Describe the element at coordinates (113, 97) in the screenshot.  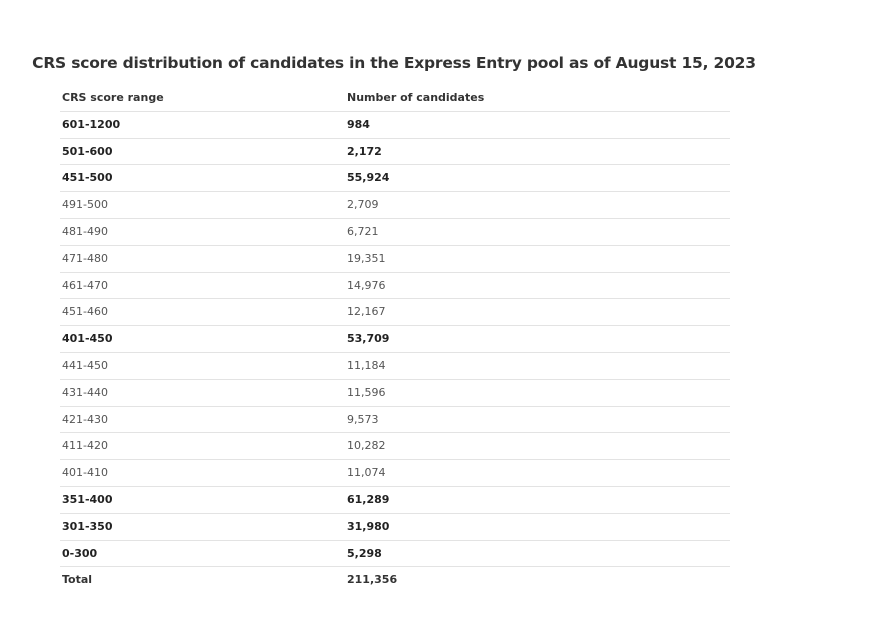
I see `column-header-crs-score-range: CRS score range` at that location.